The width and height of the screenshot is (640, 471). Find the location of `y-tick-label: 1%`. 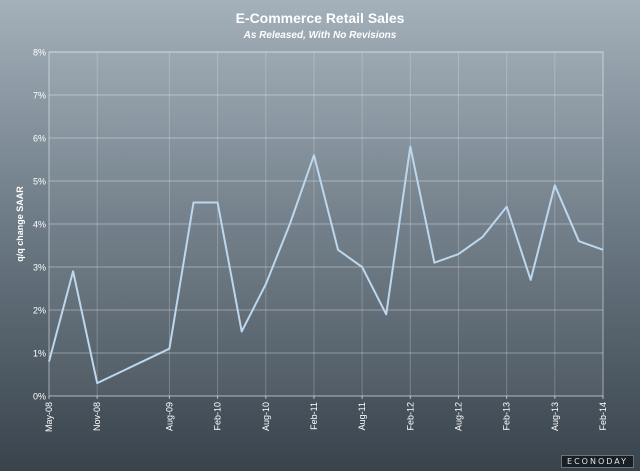

y-tick-label: 1% is located at coordinates (39, 354).